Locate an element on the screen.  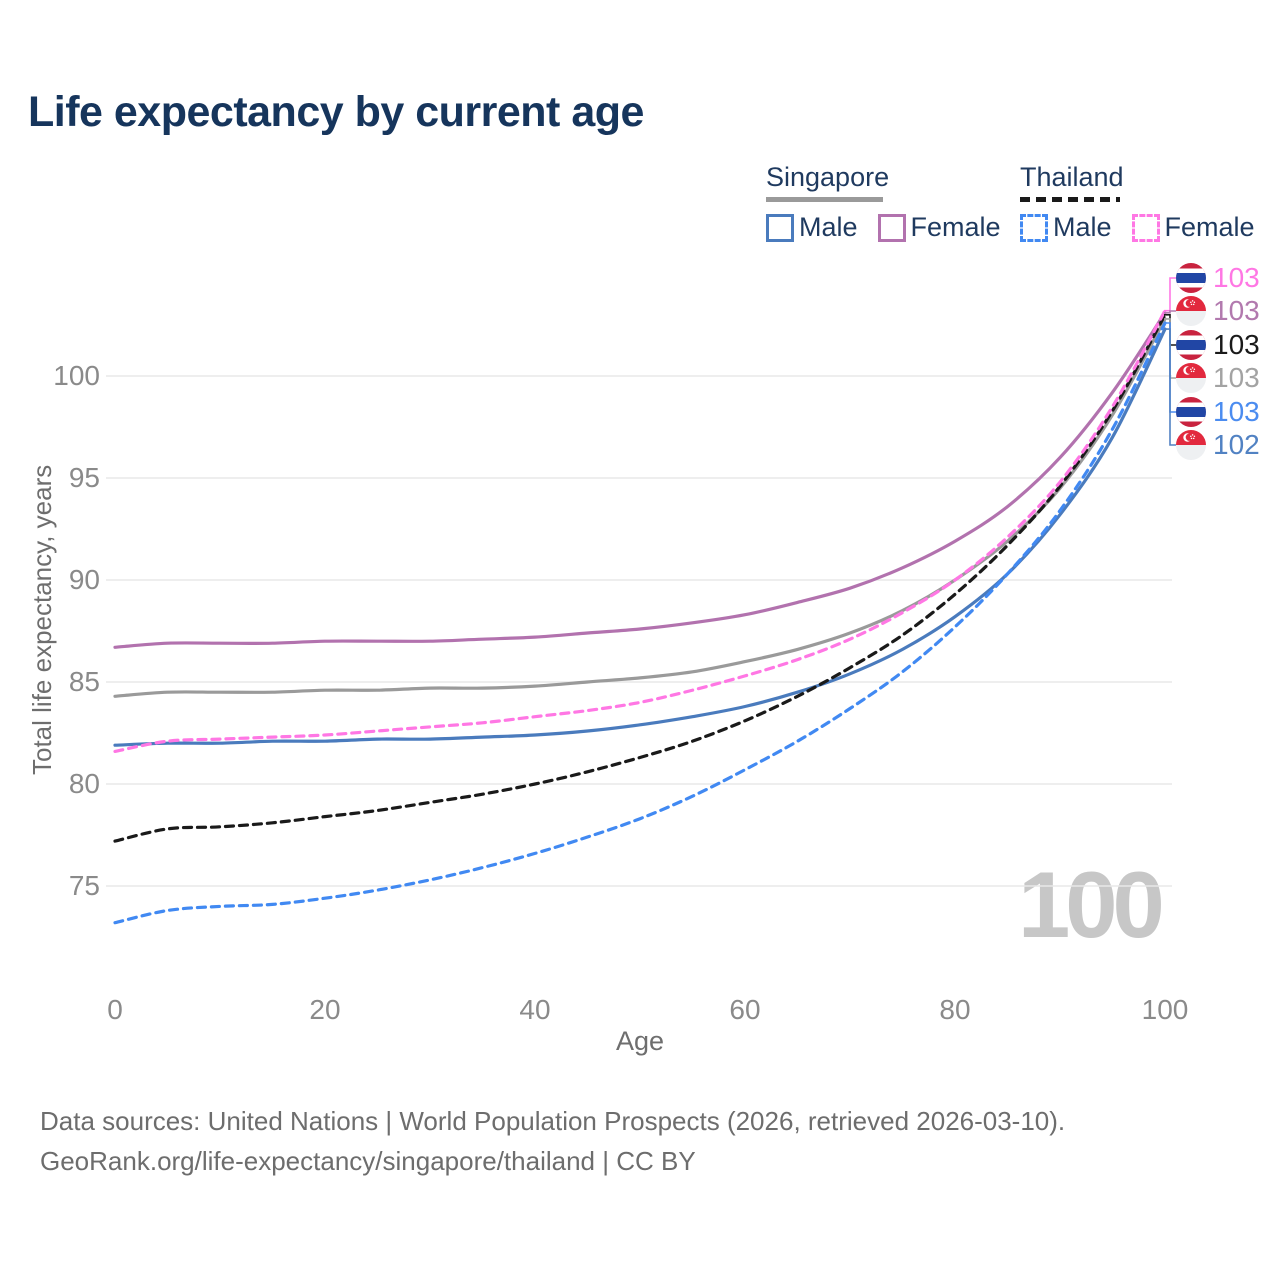
end-label-singapore-male: 102 is located at coordinates (1218, 445).